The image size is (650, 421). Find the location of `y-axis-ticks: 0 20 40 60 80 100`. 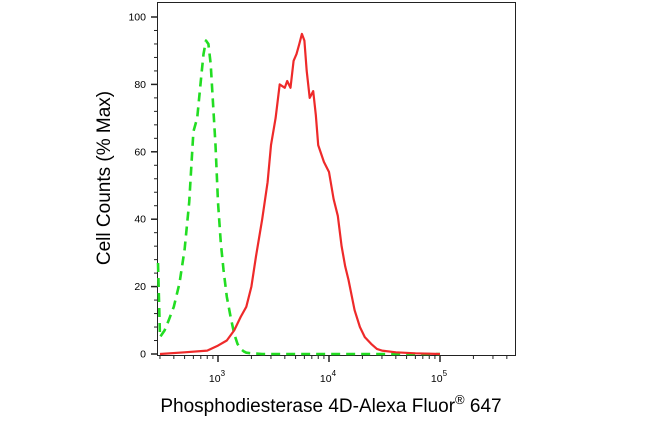

y-axis-ticks: 0 20 40 60 80 100 is located at coordinates (143, 186).